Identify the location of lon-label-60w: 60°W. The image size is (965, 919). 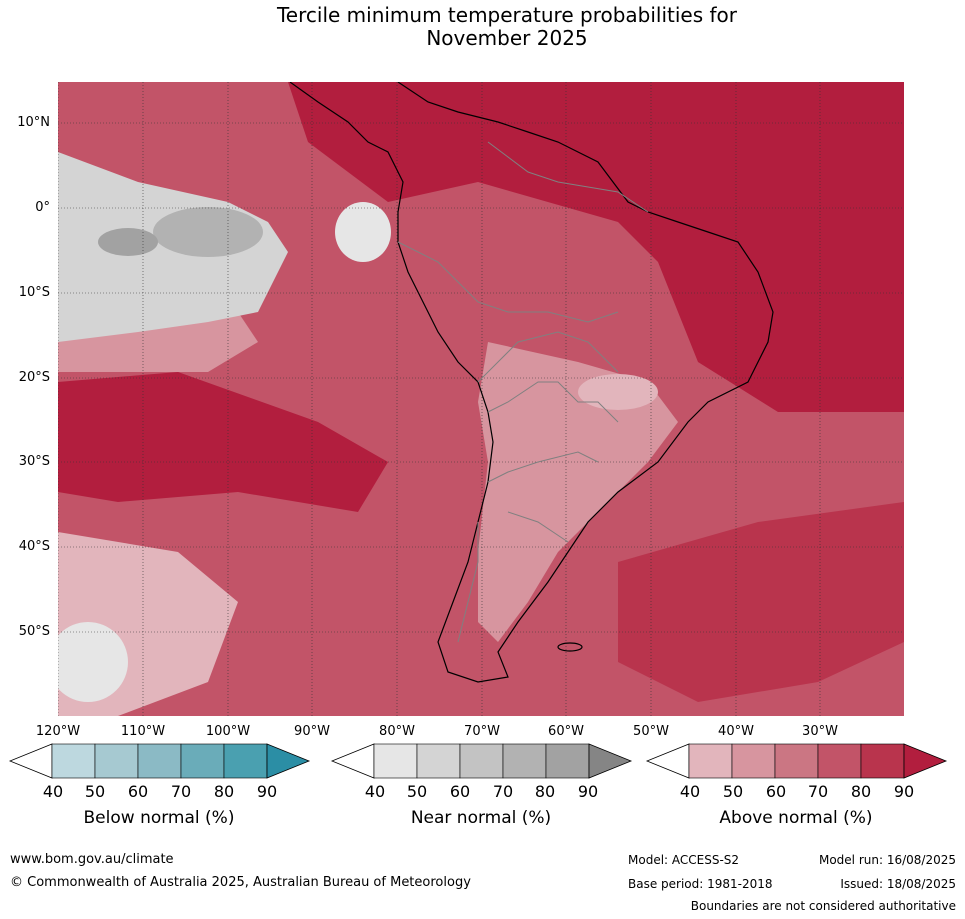
(566, 731).